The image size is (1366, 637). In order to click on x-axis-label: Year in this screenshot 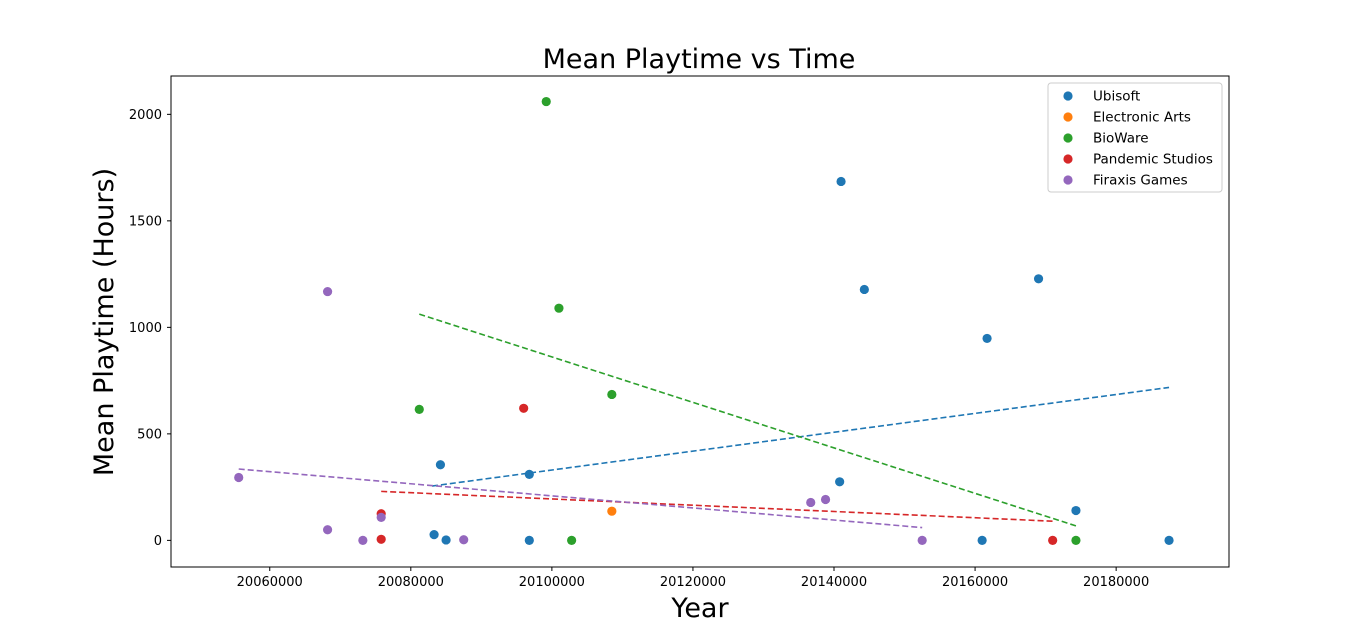, I will do `click(699, 608)`.